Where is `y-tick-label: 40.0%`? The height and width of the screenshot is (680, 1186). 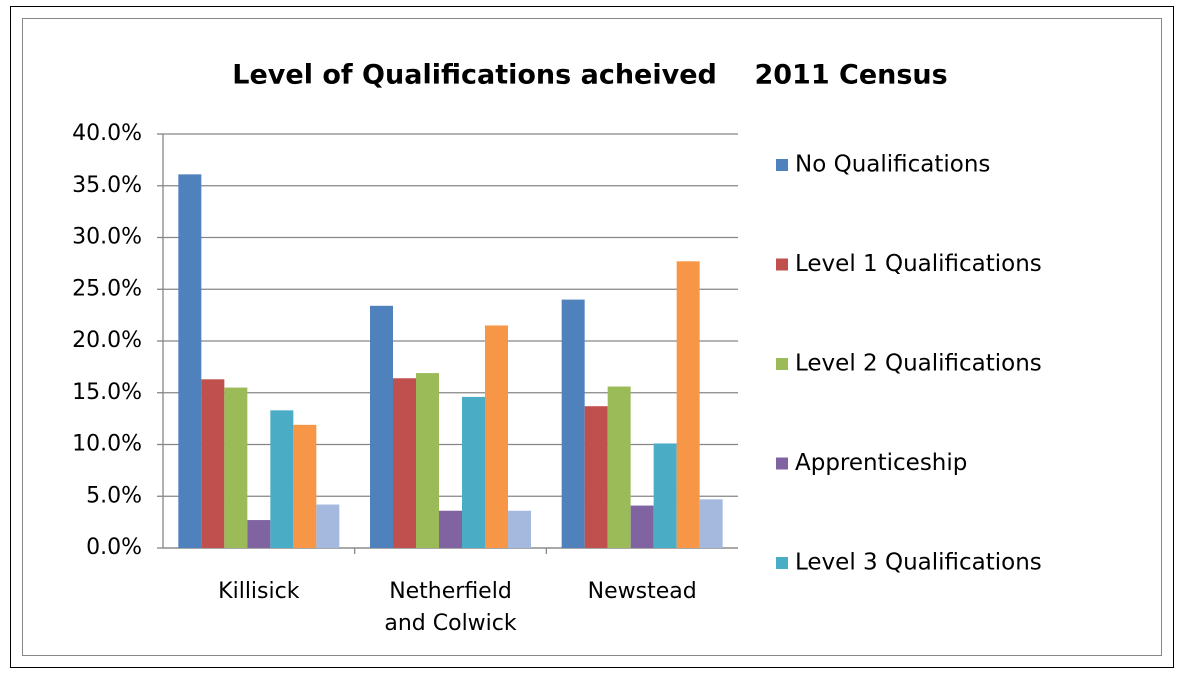 y-tick-label: 40.0% is located at coordinates (107, 133).